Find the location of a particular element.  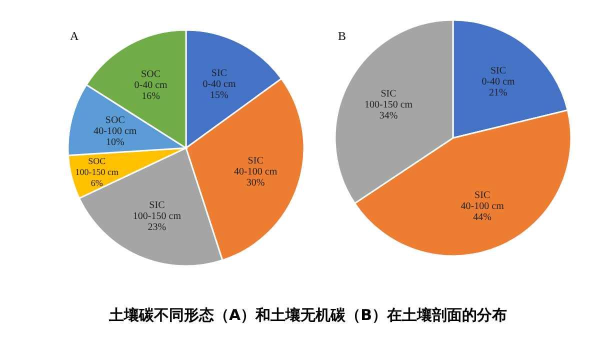

data-label: 16% is located at coordinates (151, 96).